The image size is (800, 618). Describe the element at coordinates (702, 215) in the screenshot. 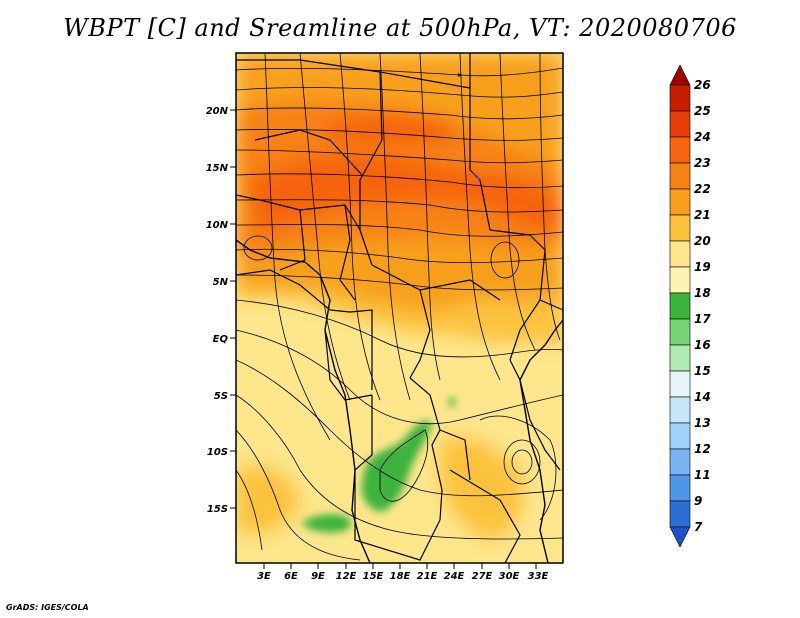

I see `colorbar-label: 21` at that location.